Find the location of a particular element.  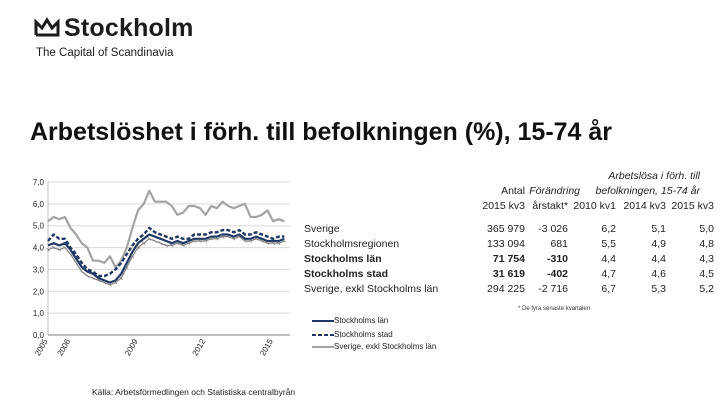

series-line-sverige-exkl-stockholms-län is located at coordinates (166, 229).